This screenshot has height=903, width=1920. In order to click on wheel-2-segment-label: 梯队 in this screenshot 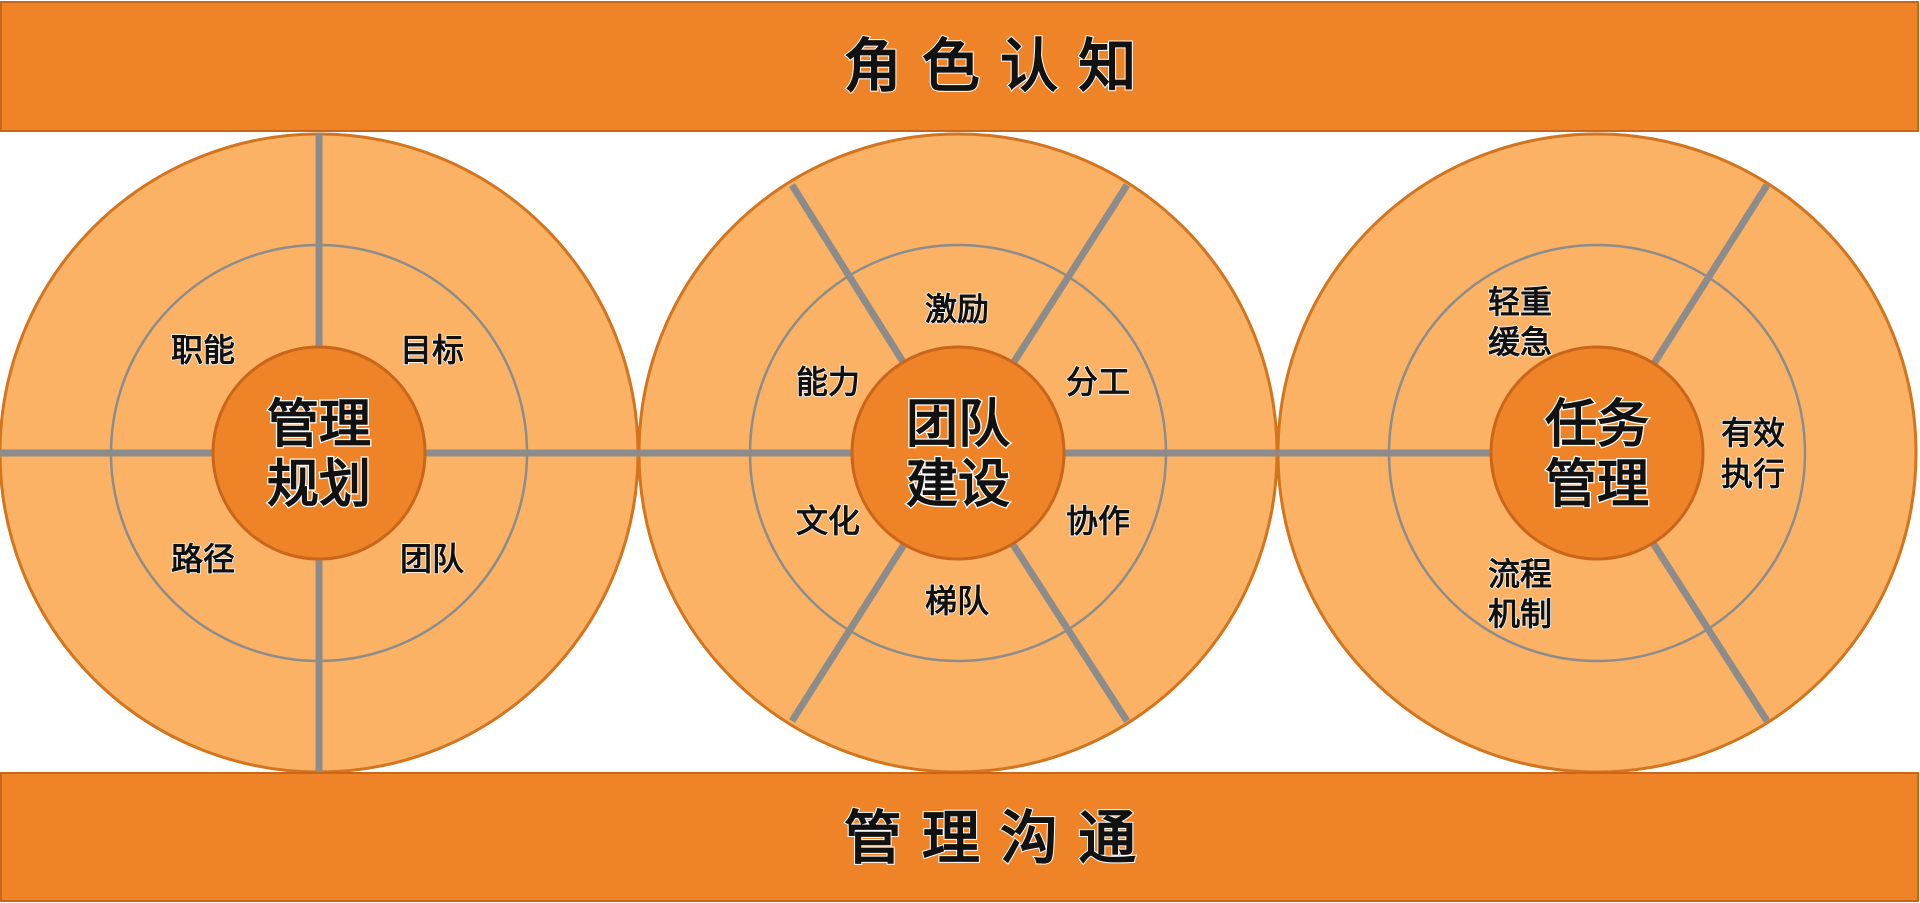, I will do `click(957, 601)`.